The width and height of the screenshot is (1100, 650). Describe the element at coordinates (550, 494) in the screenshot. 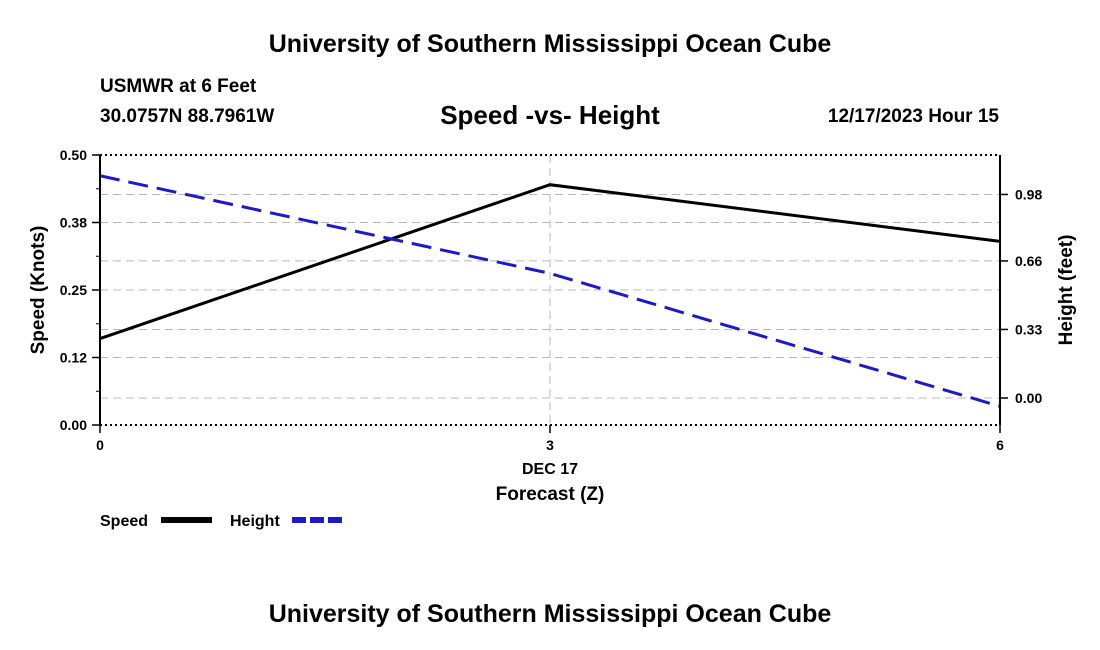

I see `x-axis-title: Forecast (Z)` at that location.